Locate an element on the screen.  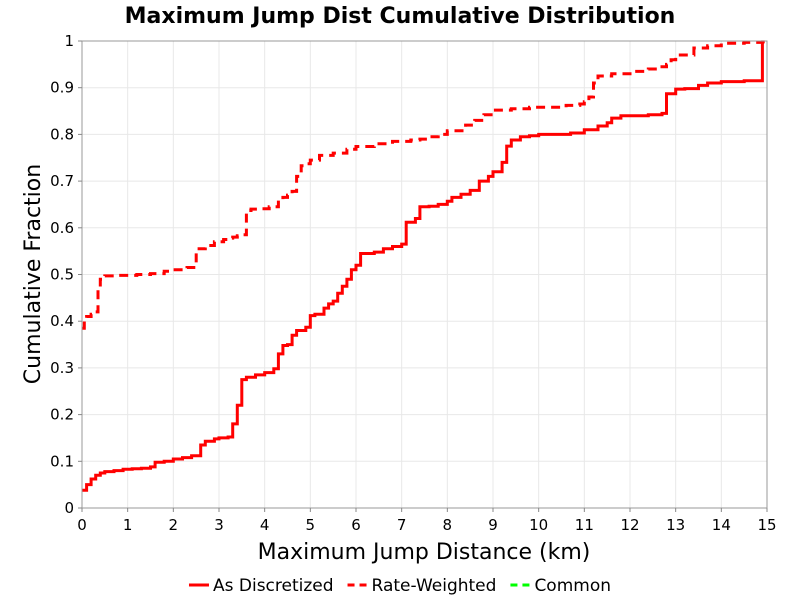
x-tick-label: 11 is located at coordinates (584, 525).